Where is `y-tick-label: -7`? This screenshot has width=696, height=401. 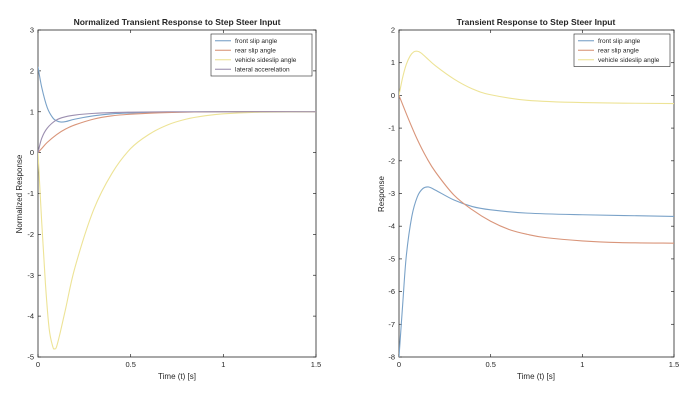
y-tick-label: -7 is located at coordinates (391, 324).